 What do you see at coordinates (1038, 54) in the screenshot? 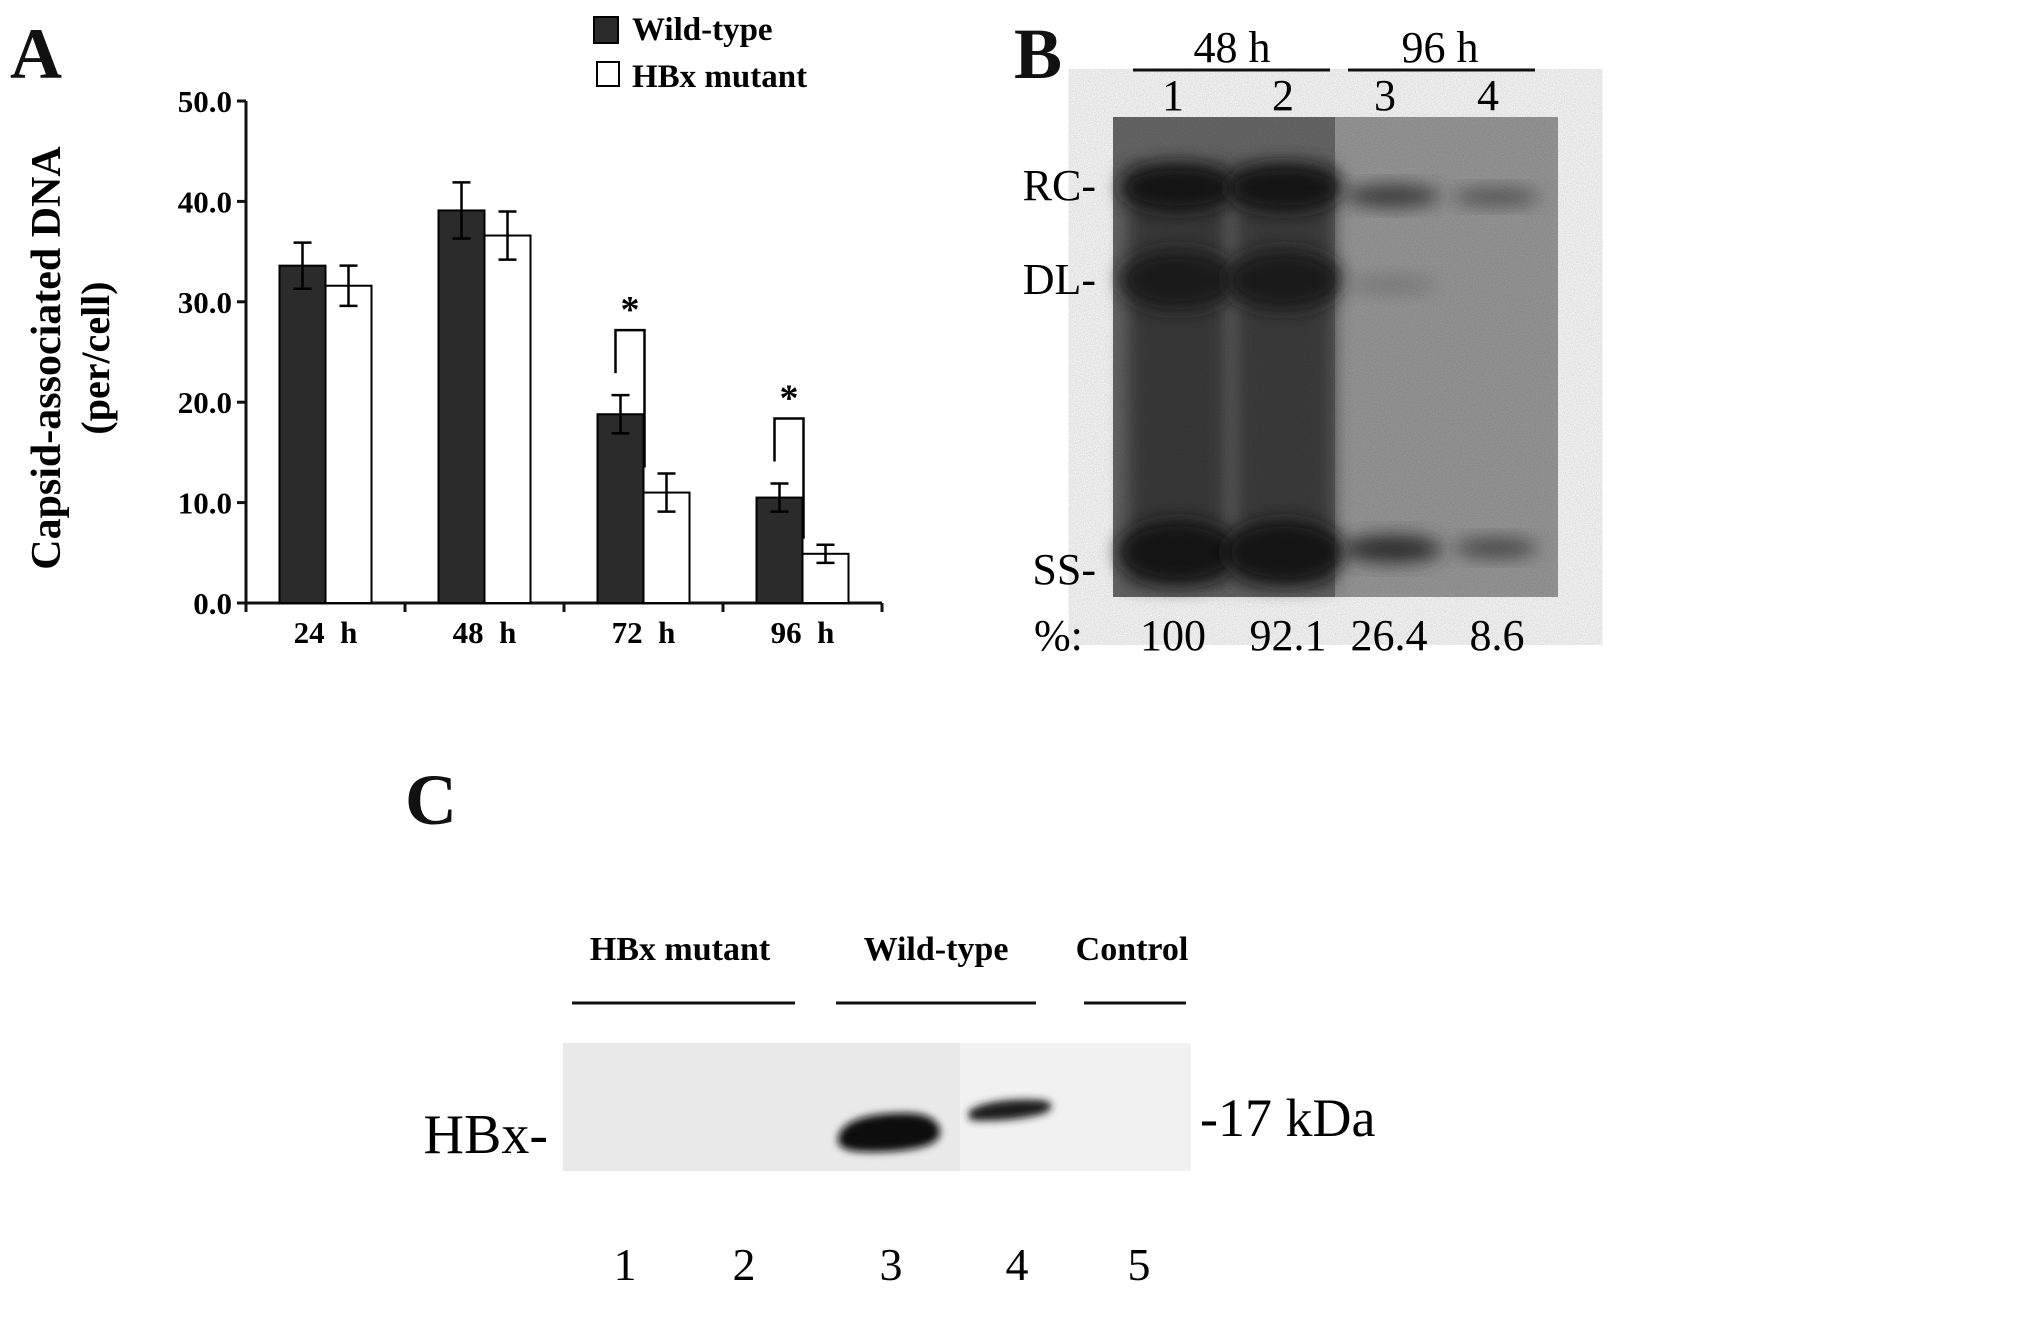
I see `panel-b-letter: B` at bounding box center [1038, 54].